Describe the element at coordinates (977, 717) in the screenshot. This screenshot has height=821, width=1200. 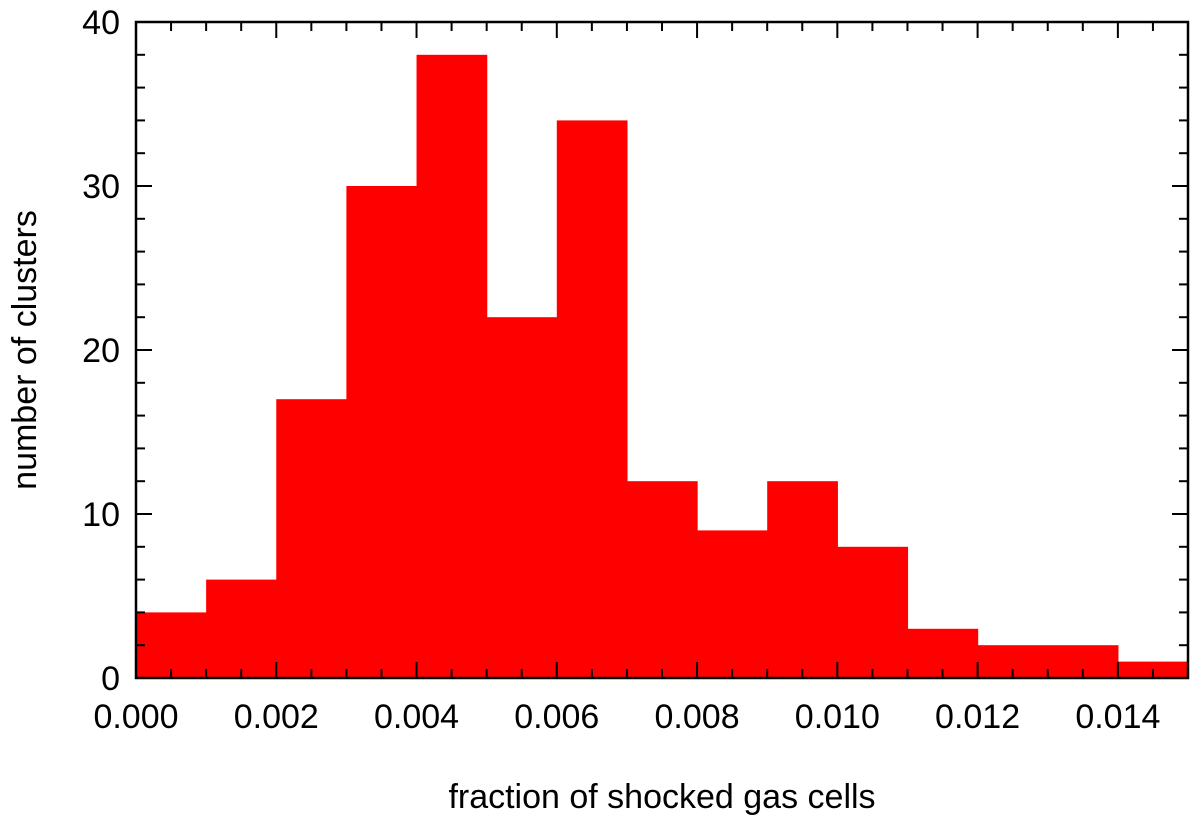
I see `x-tick-label: 0.012` at that location.